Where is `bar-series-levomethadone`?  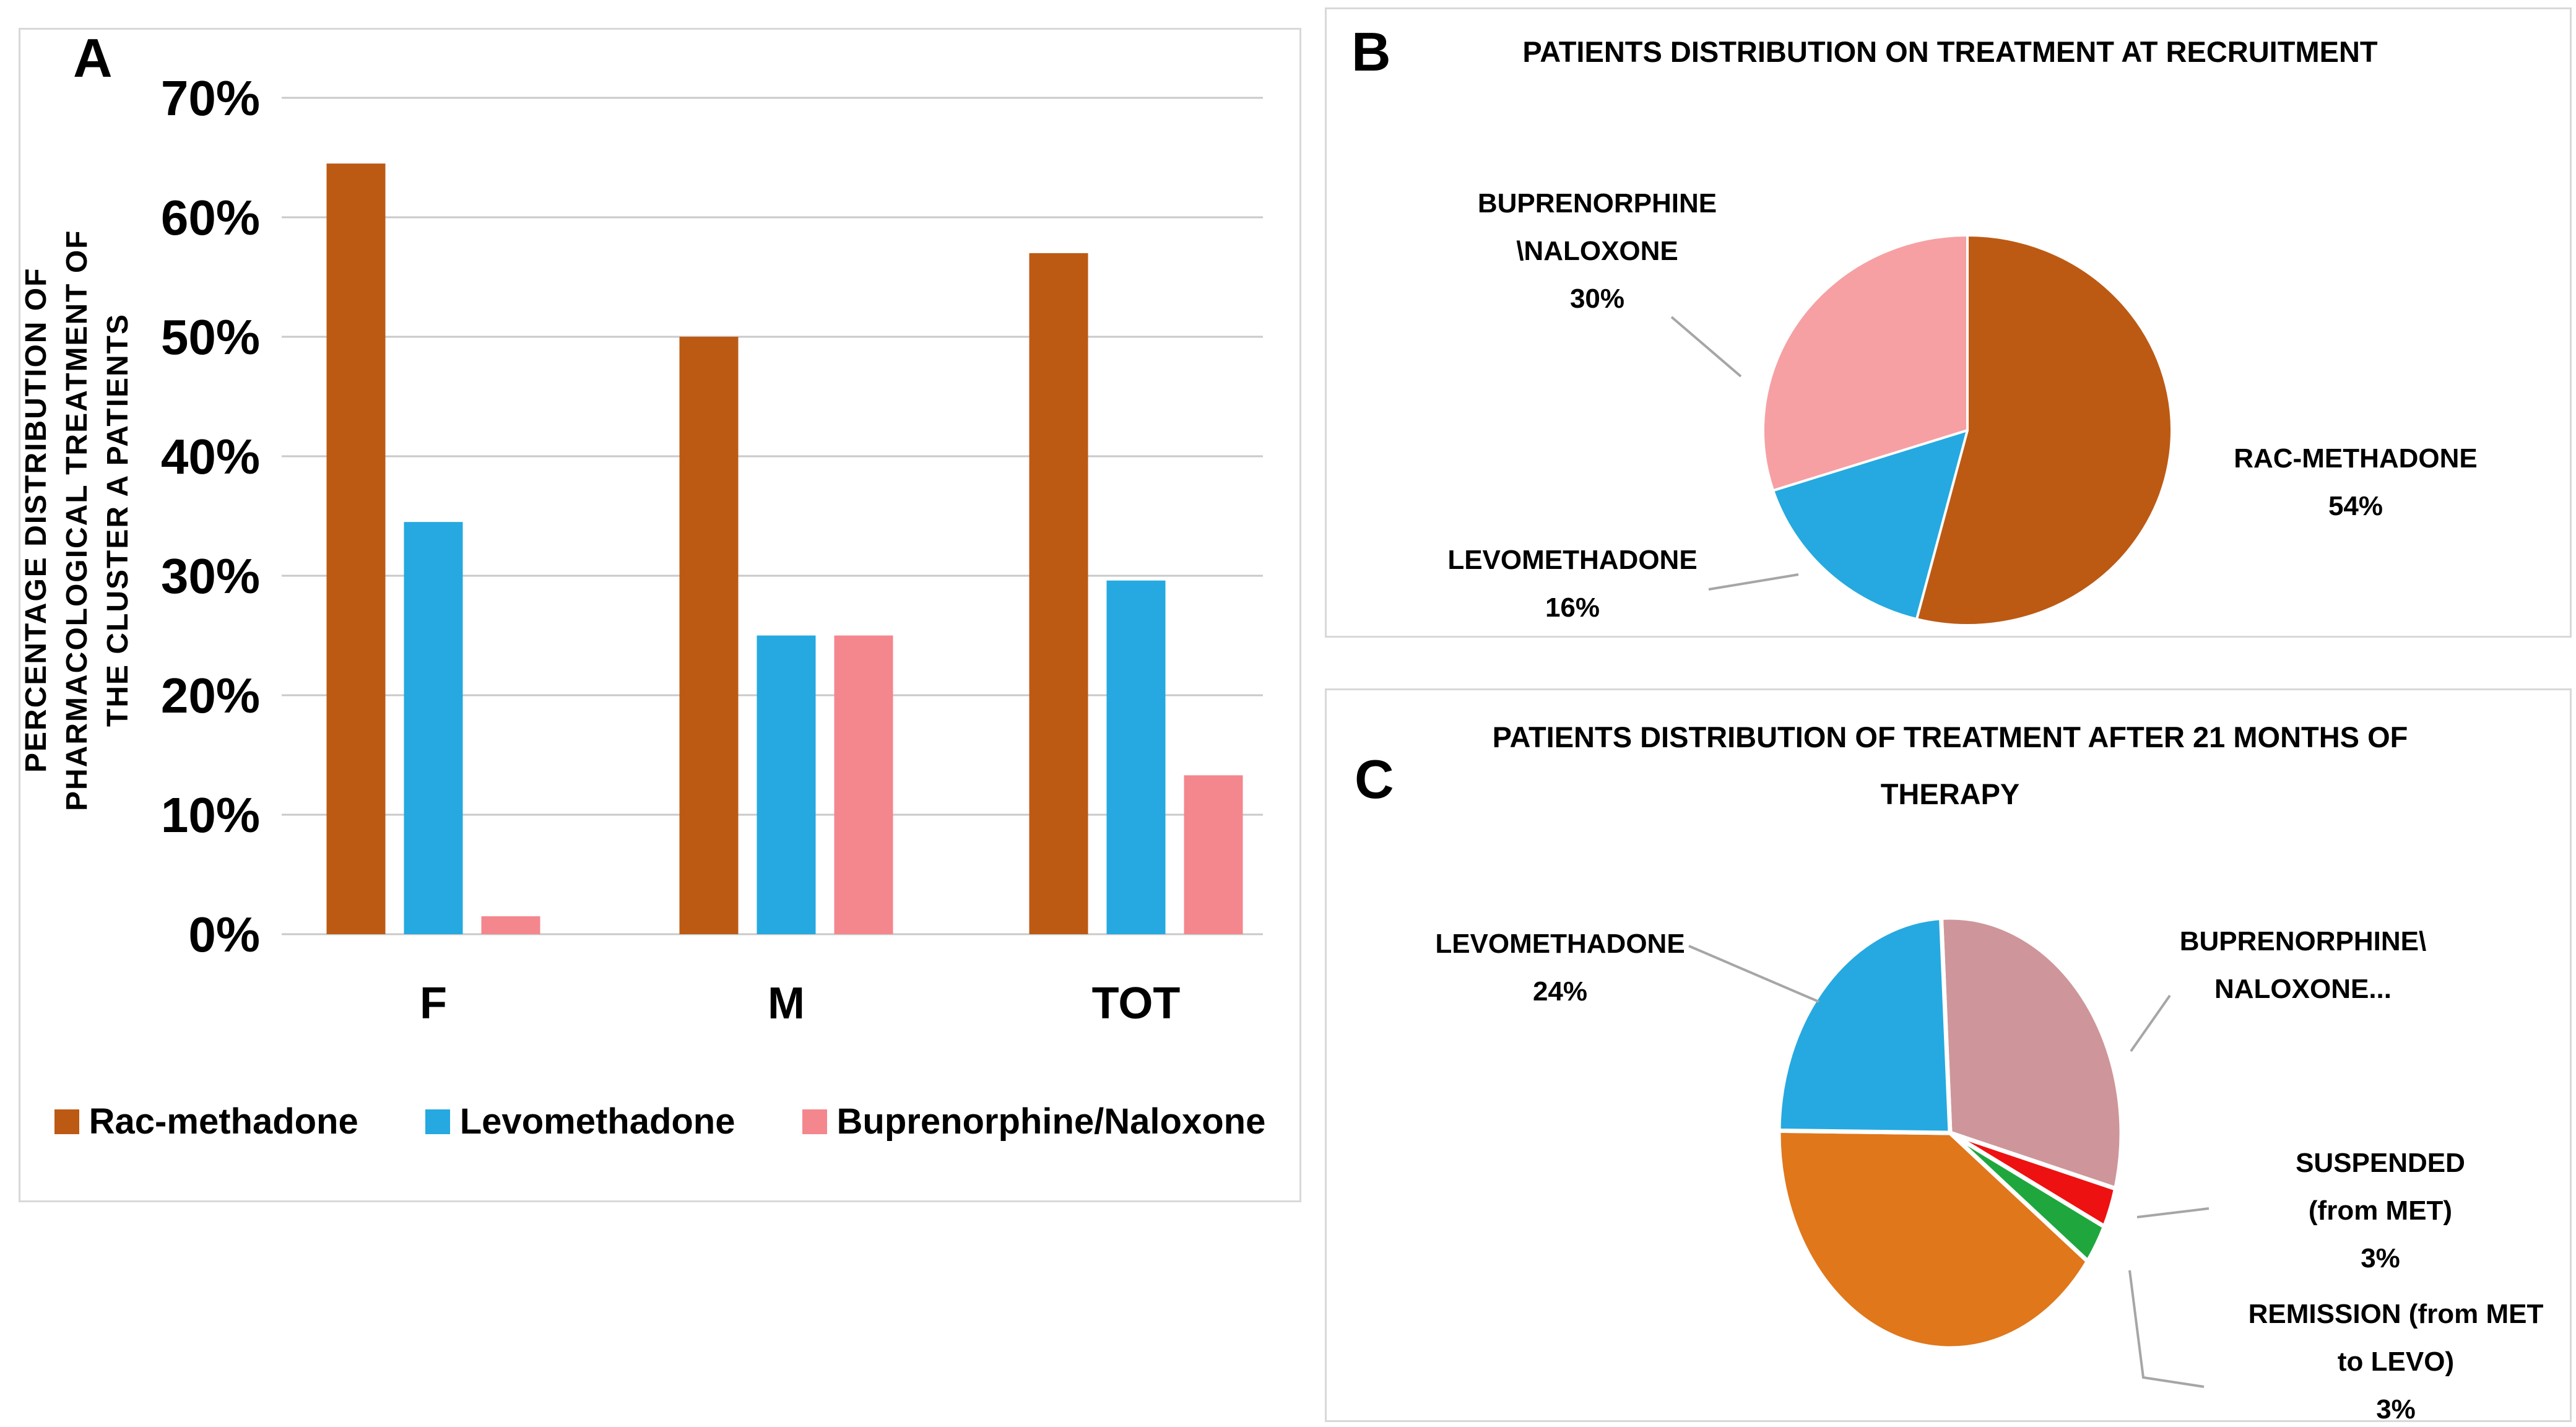 bar-series-levomethadone is located at coordinates (785, 728).